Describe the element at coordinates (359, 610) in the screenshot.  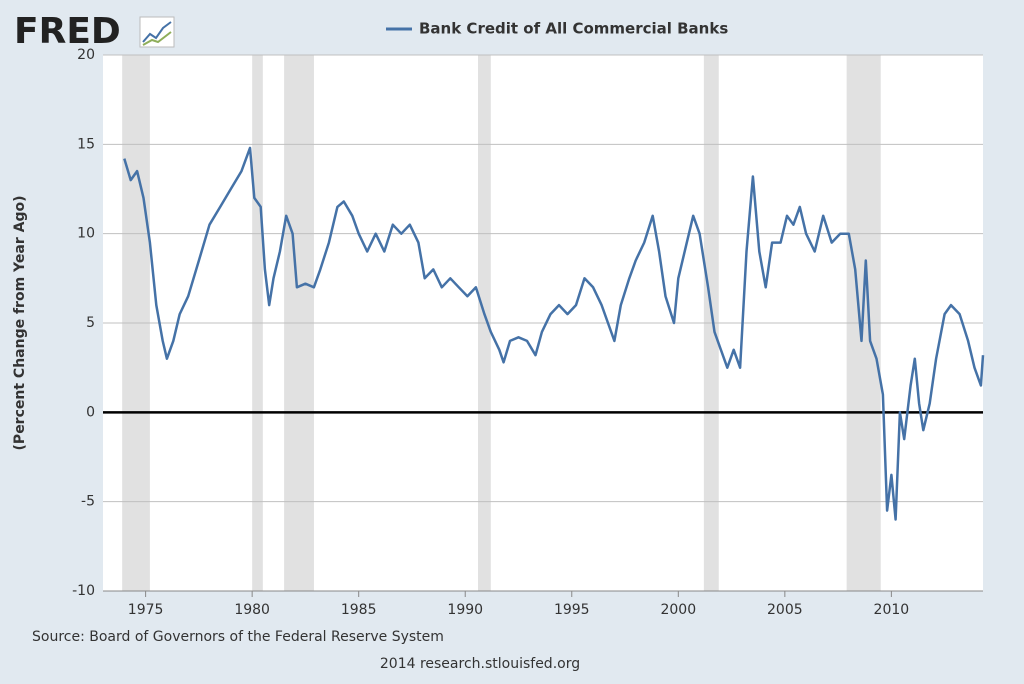
I see `x-tick-label: 1985` at that location.